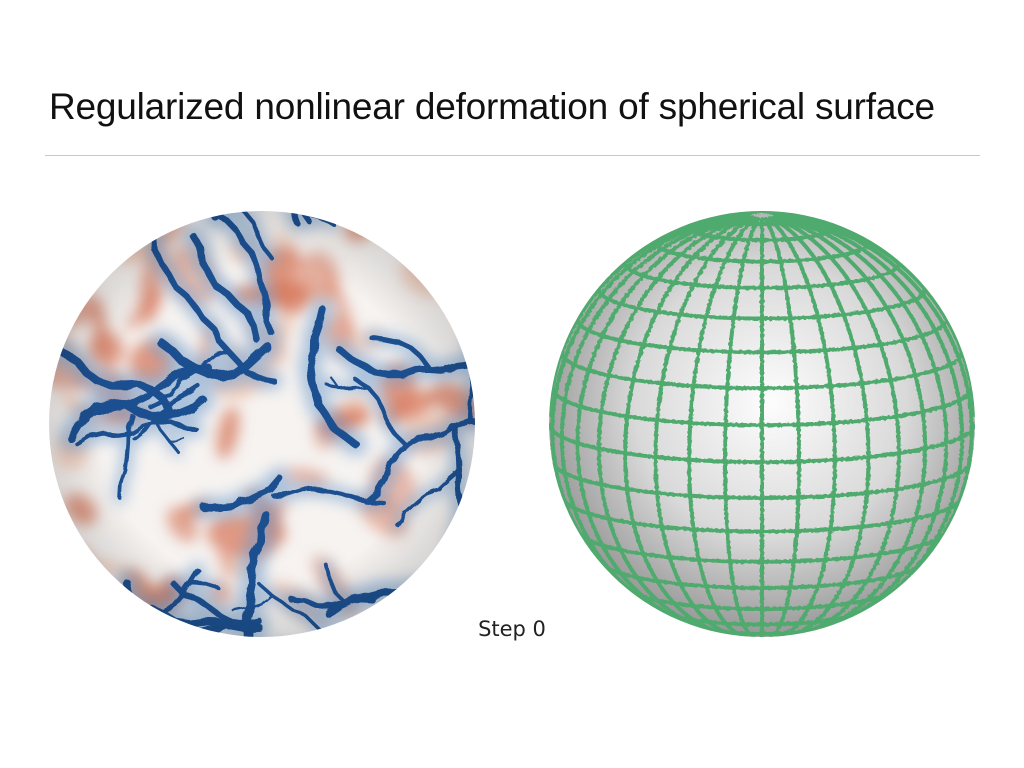 The image size is (1024, 768). Describe the element at coordinates (512, 155) in the screenshot. I see `title-divider` at that location.